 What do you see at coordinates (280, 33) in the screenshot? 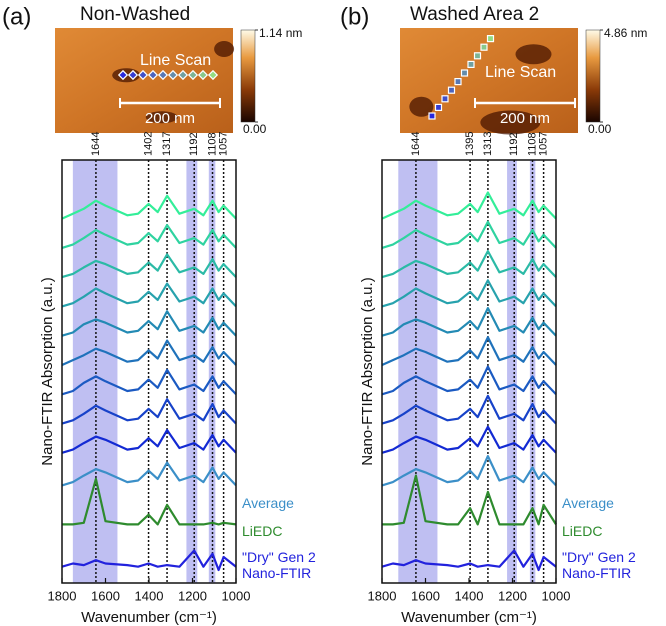
I see `colorbar-tick-label: 1.14 nm` at bounding box center [280, 33].